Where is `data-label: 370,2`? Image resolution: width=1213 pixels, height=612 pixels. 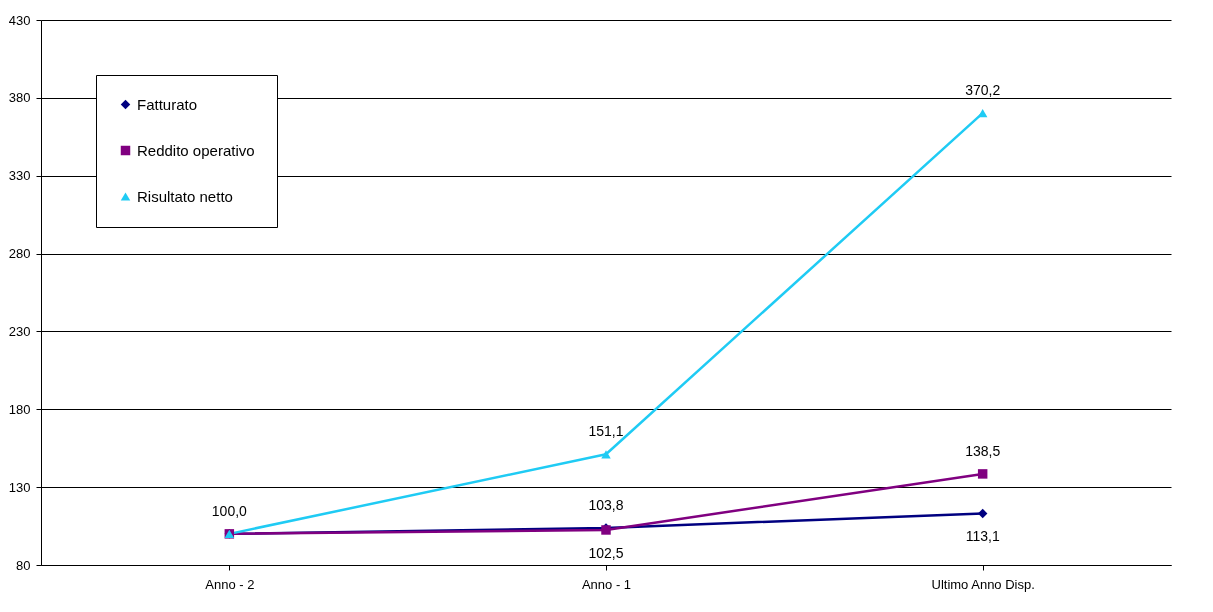
data-label: 370,2 is located at coordinates (983, 90).